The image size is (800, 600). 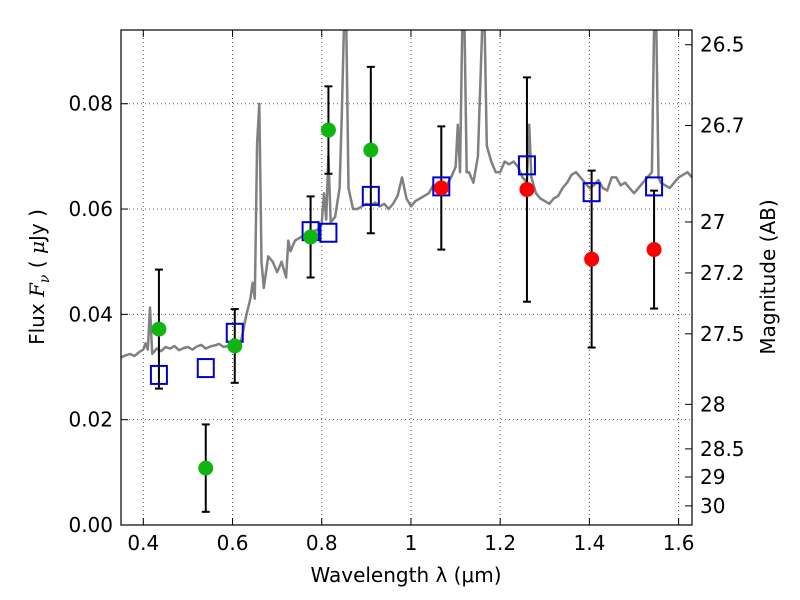 What do you see at coordinates (722, 273) in the screenshot?
I see `y2-tick-label: 27.2` at bounding box center [722, 273].